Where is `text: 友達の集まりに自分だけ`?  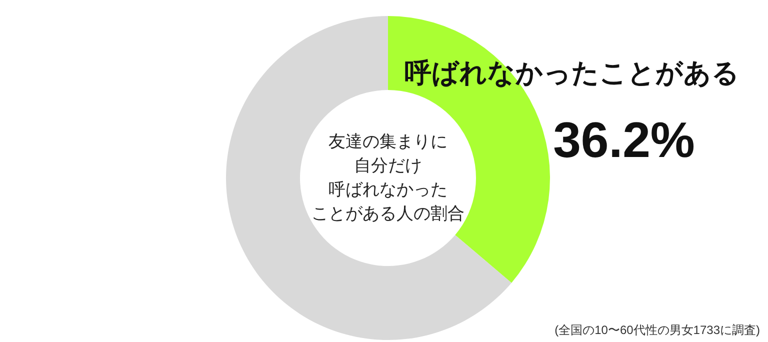
text: 友達の集まりに自分だけ is located at coordinates (388, 154).